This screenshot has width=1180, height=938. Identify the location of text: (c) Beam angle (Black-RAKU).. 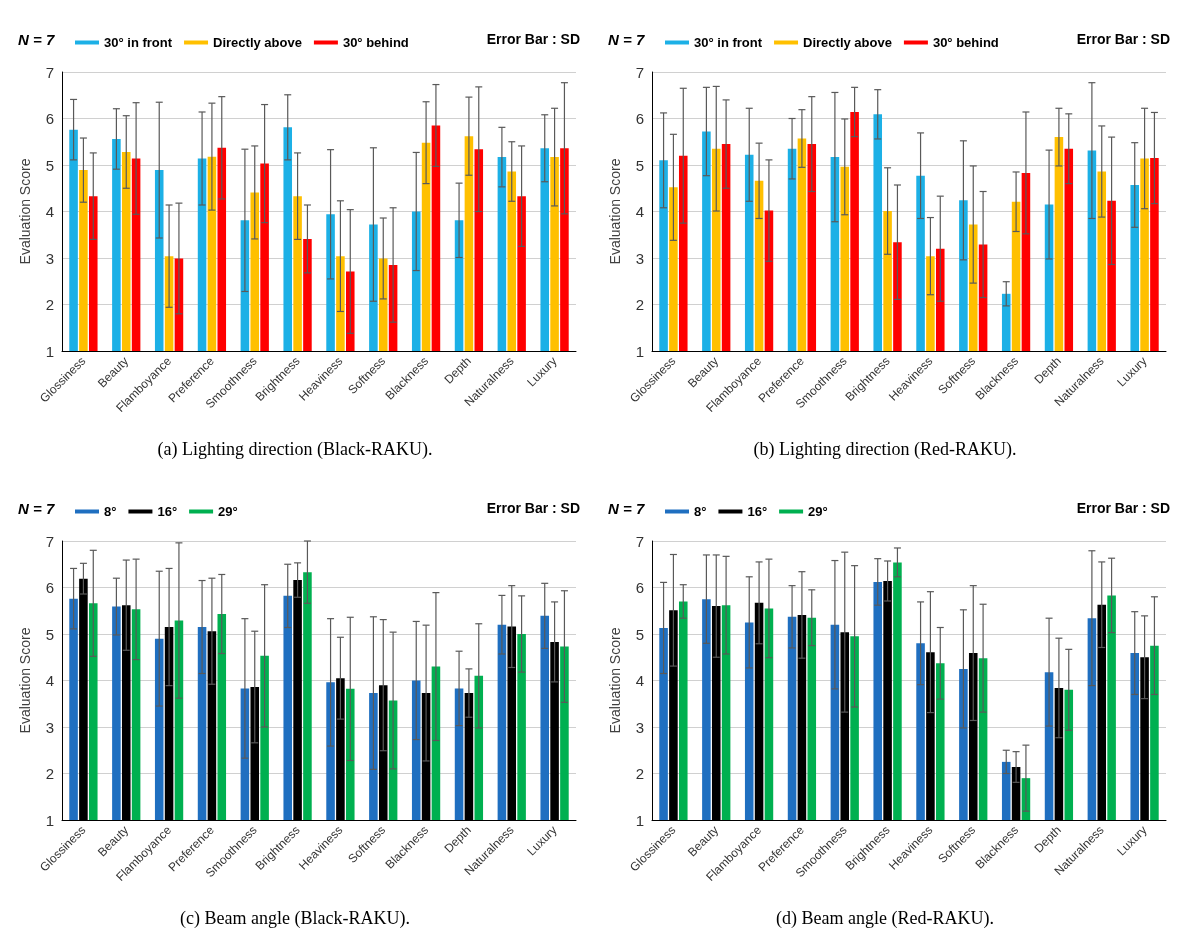
(295, 918).